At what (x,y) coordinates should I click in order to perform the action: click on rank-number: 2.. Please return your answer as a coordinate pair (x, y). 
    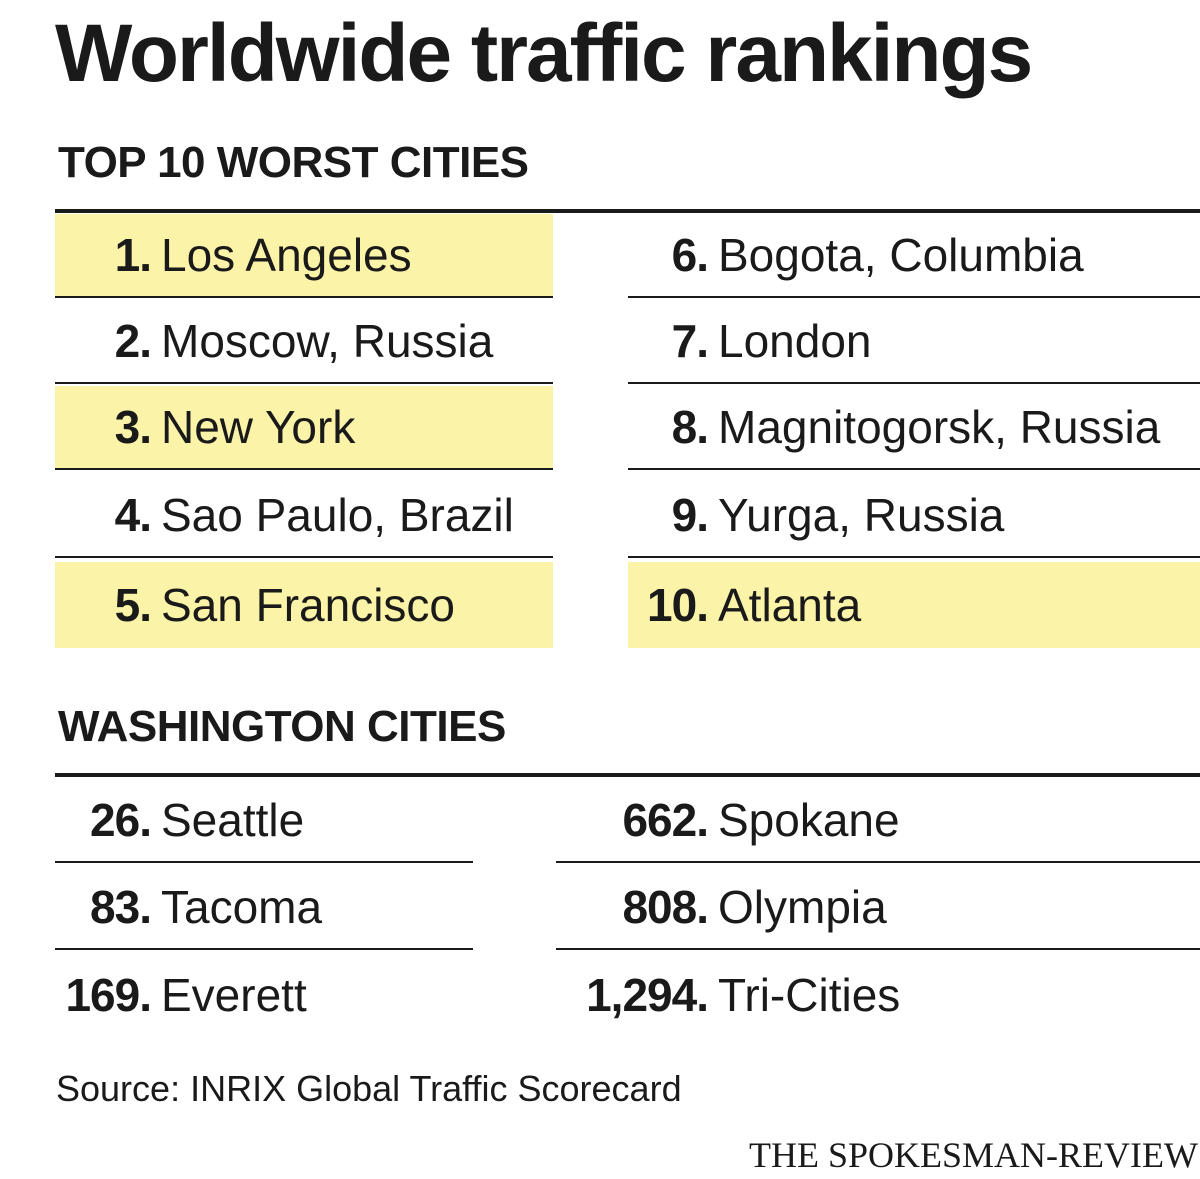
    Looking at the image, I should click on (133, 341).